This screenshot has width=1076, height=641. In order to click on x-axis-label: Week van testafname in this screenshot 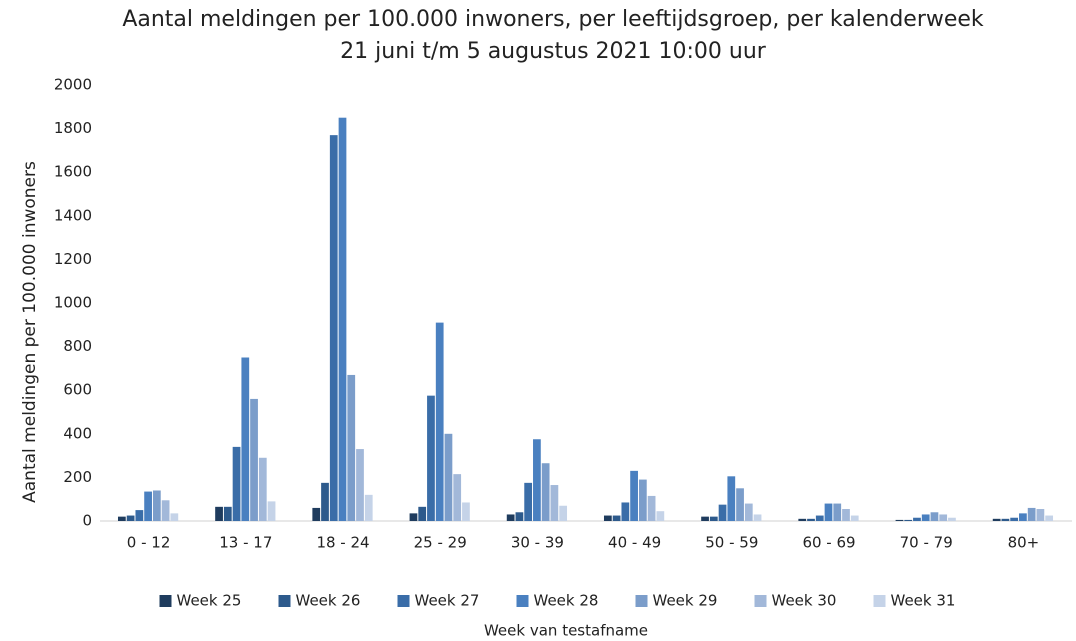, I will do `click(566, 631)`.